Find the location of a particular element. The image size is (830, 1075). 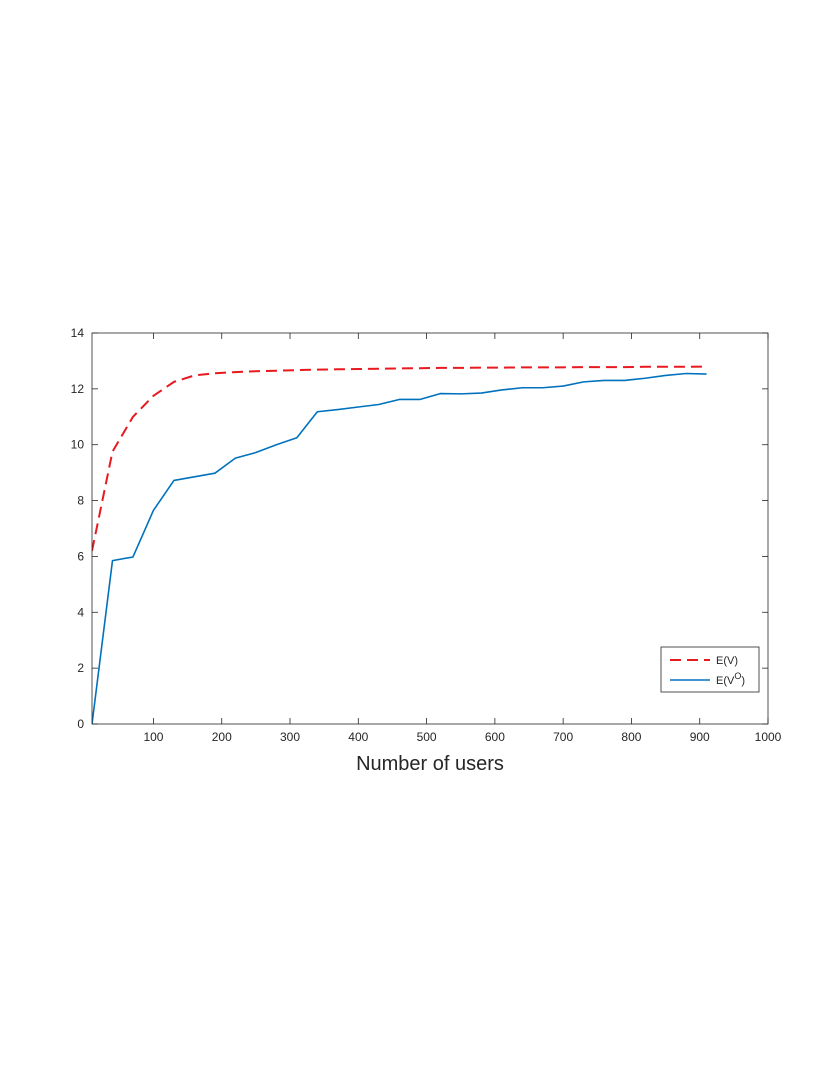

x-tick-label: 700 is located at coordinates (563, 737).